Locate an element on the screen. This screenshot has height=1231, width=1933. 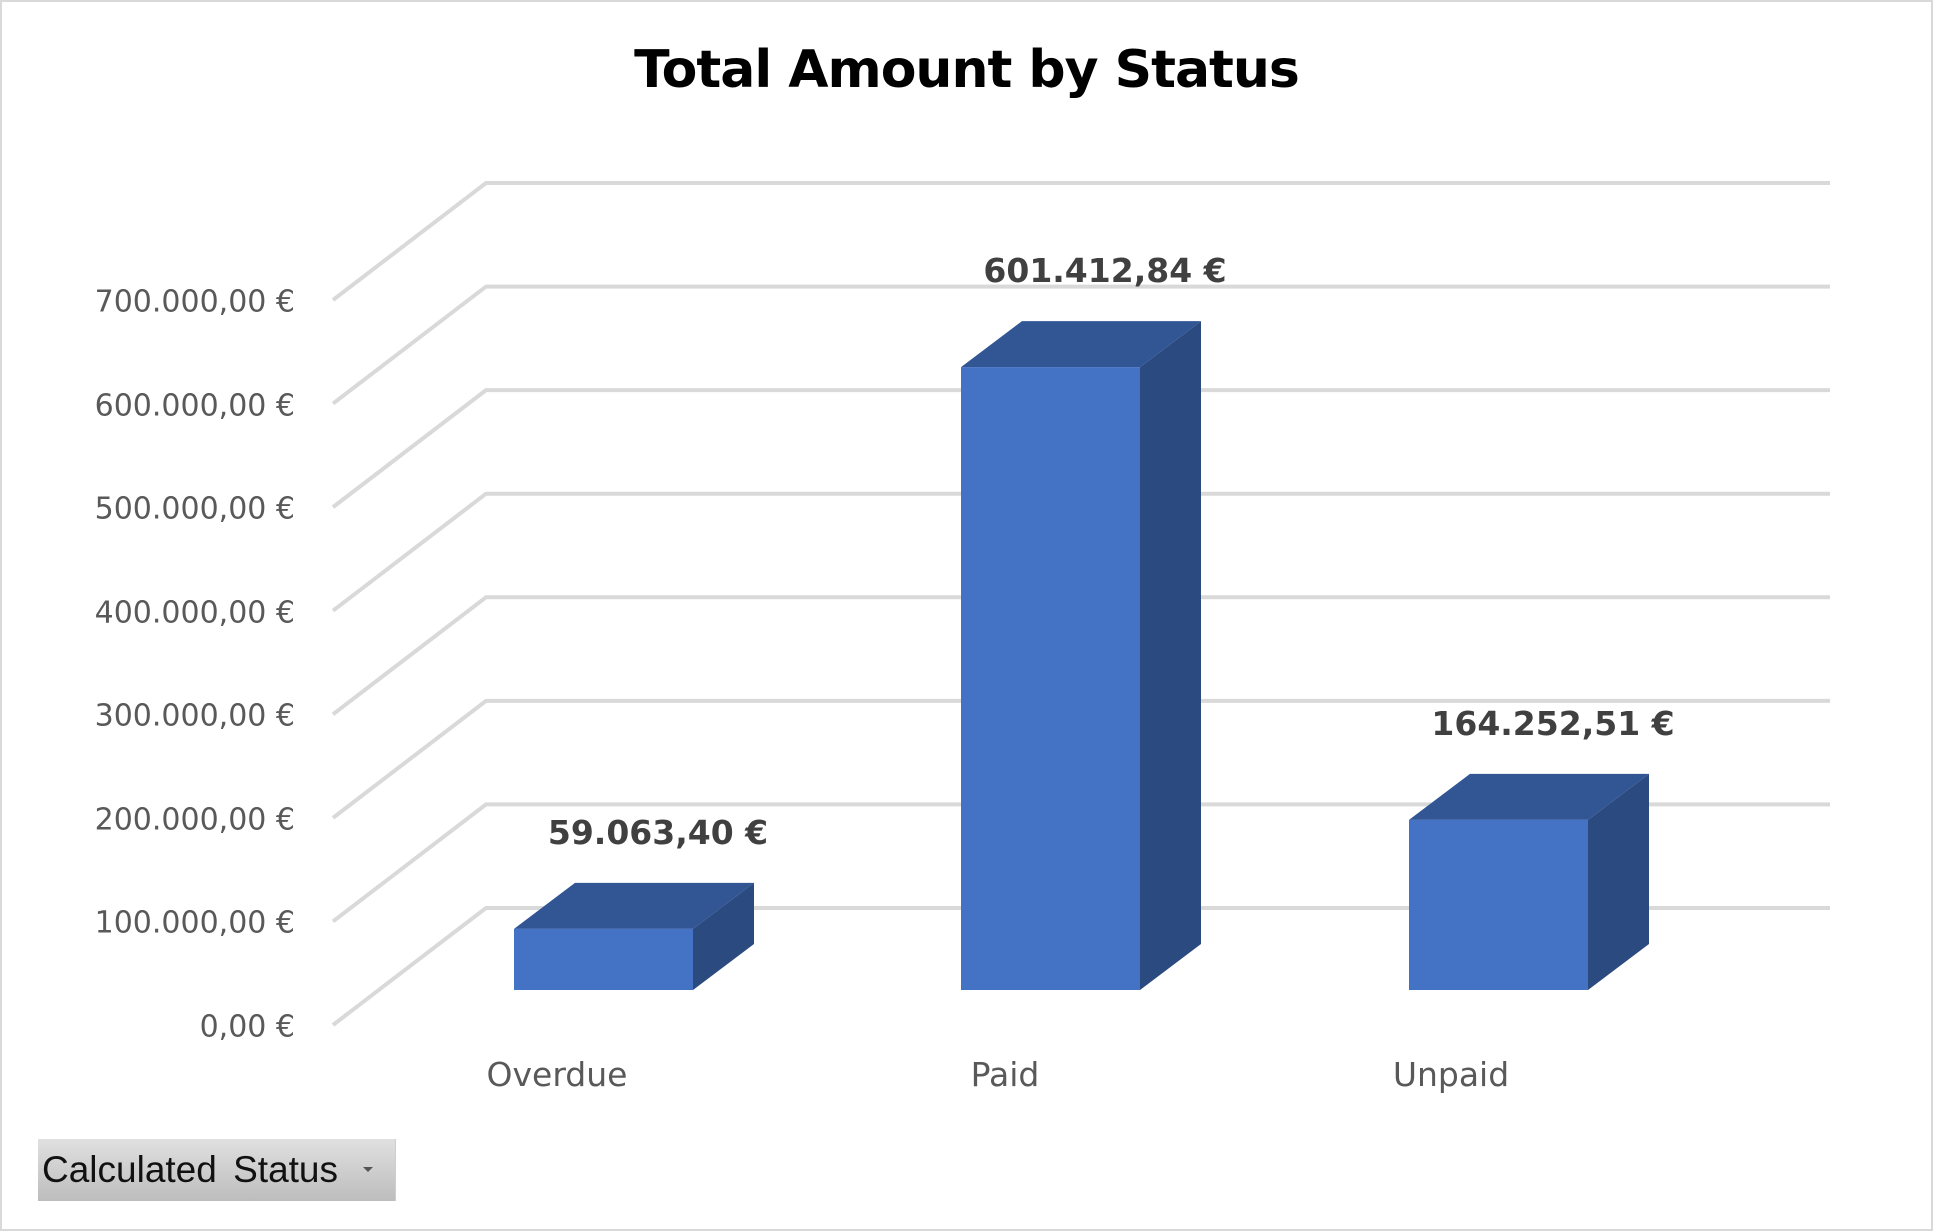
data-label: 59.063,40 € is located at coordinates (658, 832).